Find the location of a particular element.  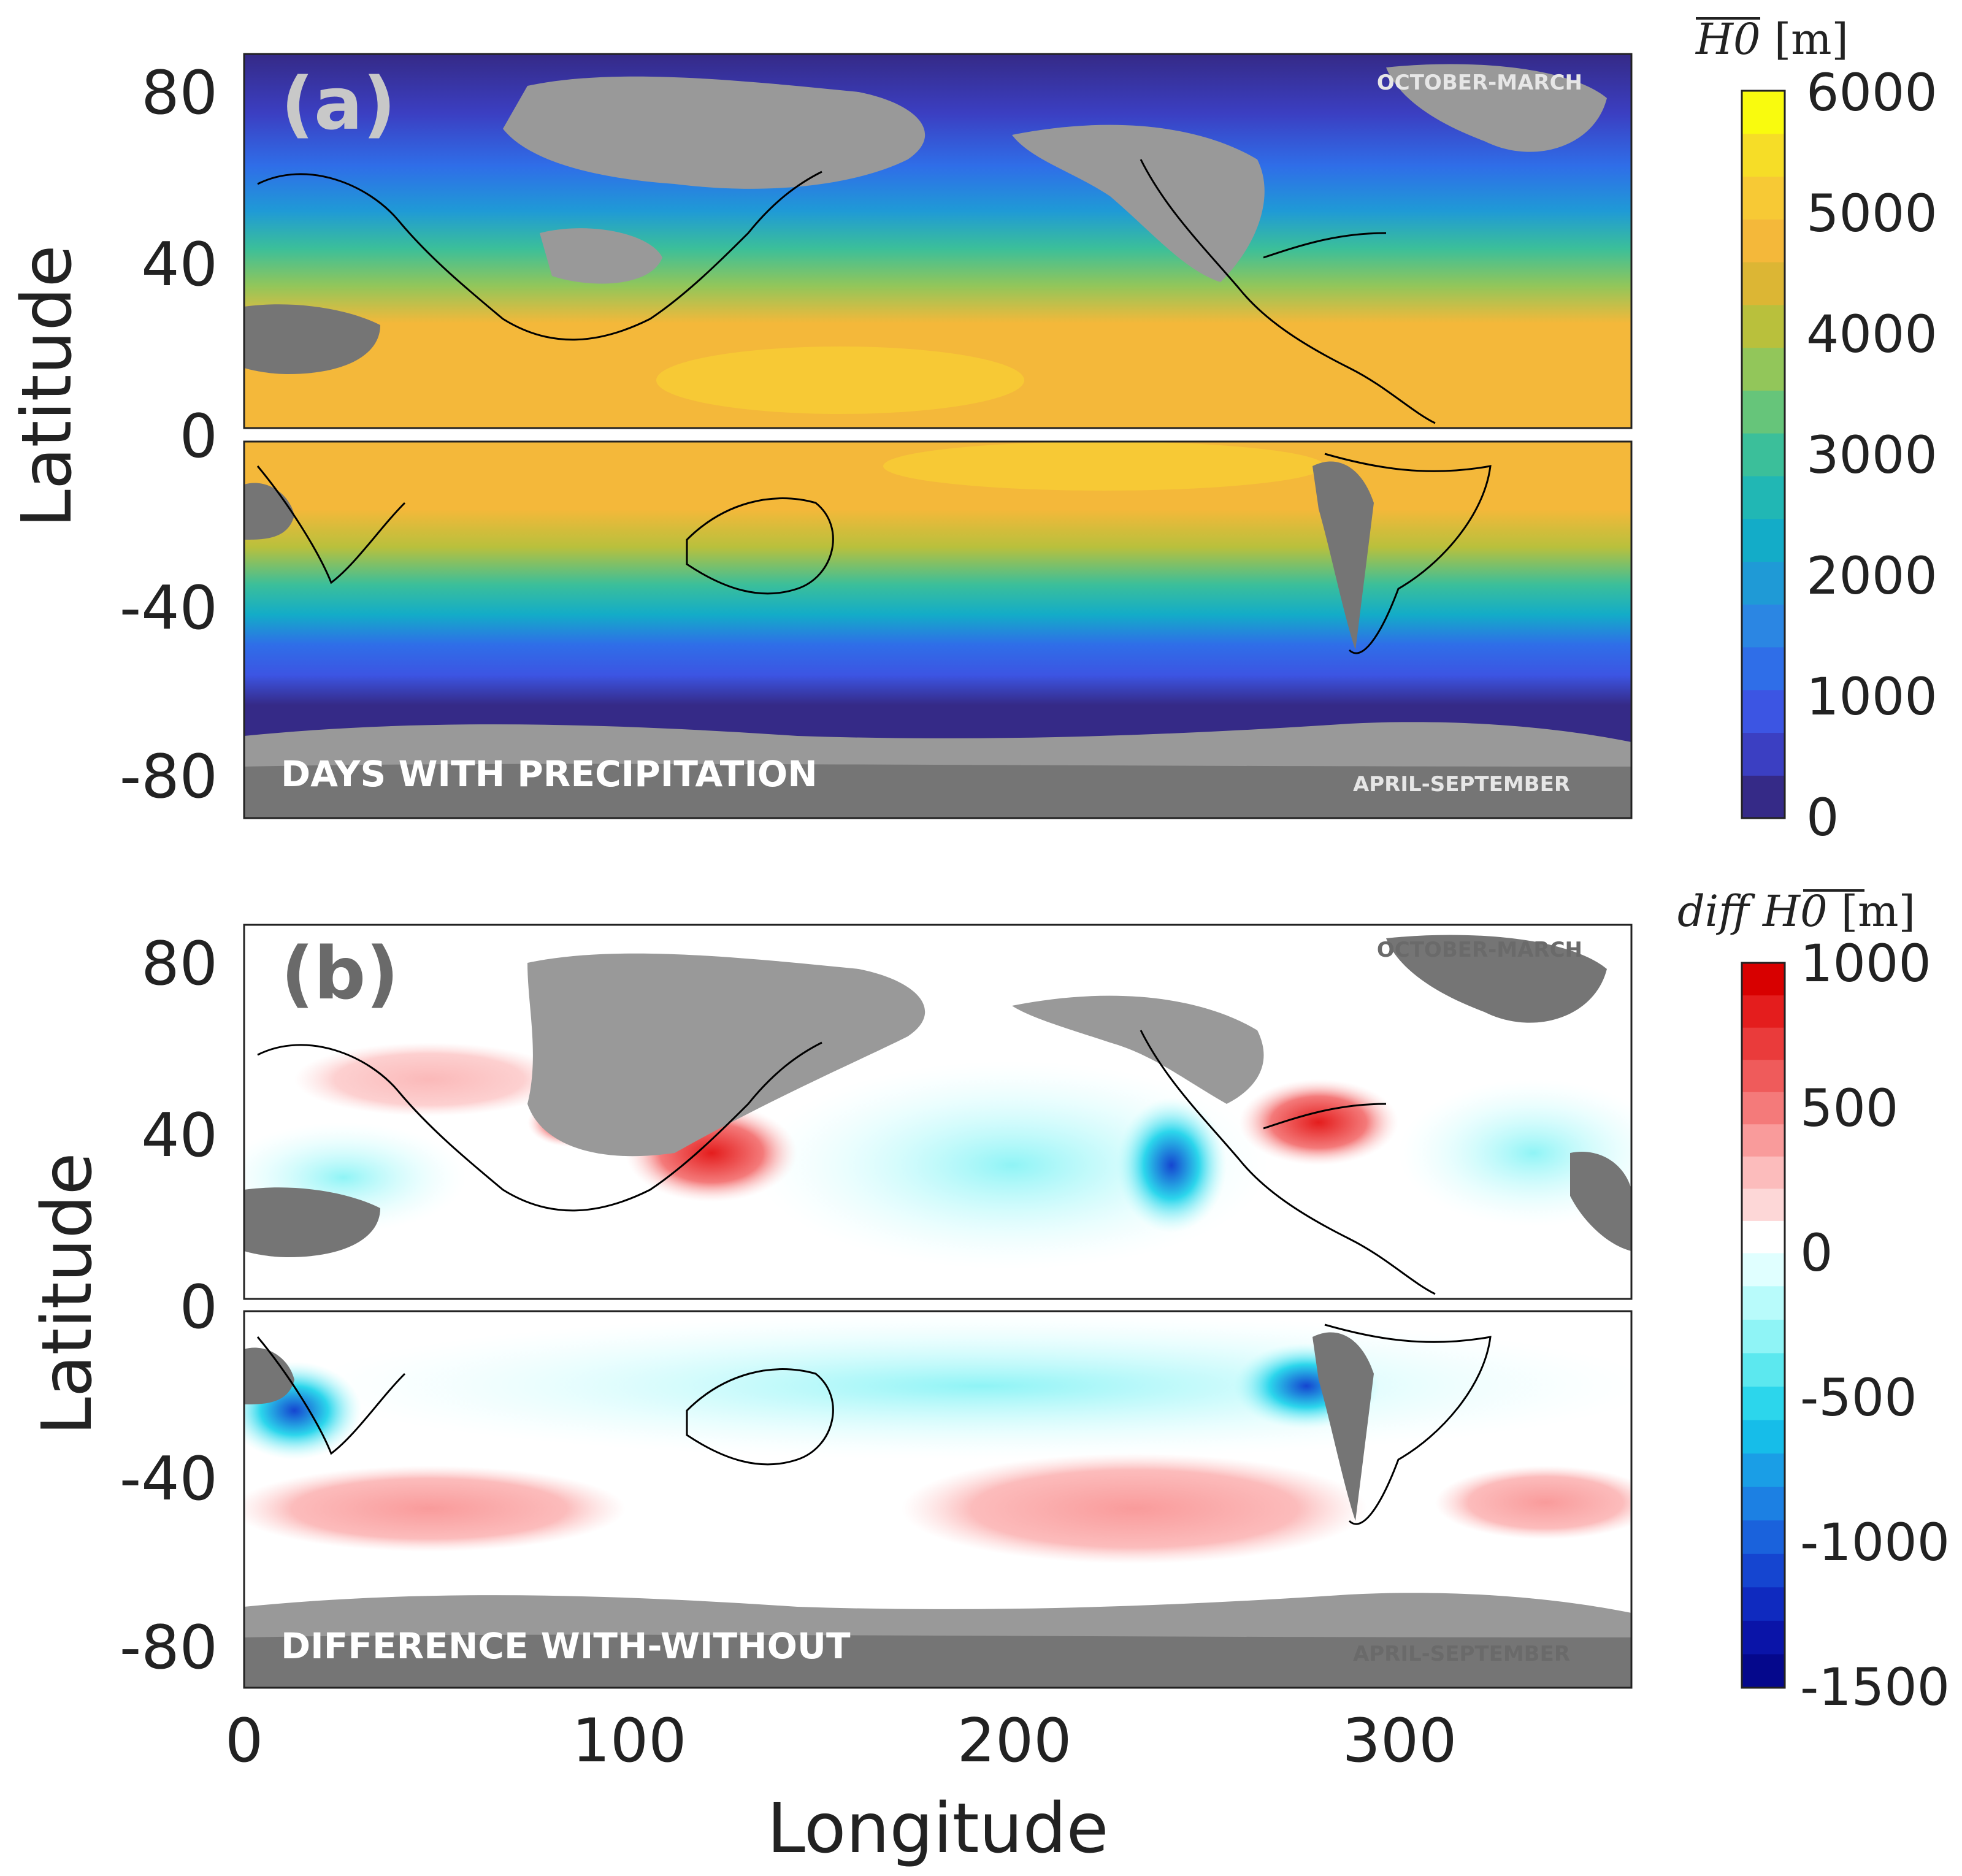

panel-label-a: (a) is located at coordinates (338, 104).